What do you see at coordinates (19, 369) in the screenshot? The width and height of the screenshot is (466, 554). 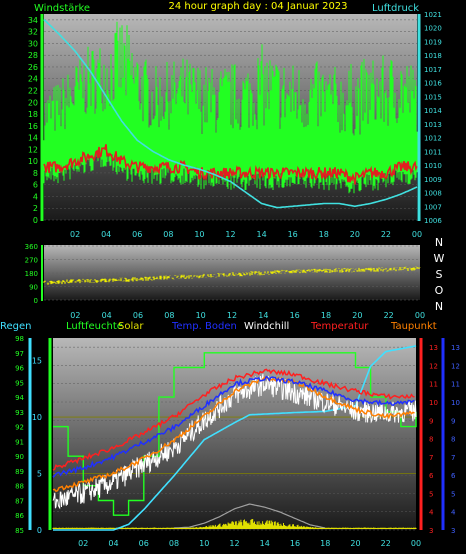 I see `luftfeuchte-tick-label: 96` at bounding box center [19, 369].